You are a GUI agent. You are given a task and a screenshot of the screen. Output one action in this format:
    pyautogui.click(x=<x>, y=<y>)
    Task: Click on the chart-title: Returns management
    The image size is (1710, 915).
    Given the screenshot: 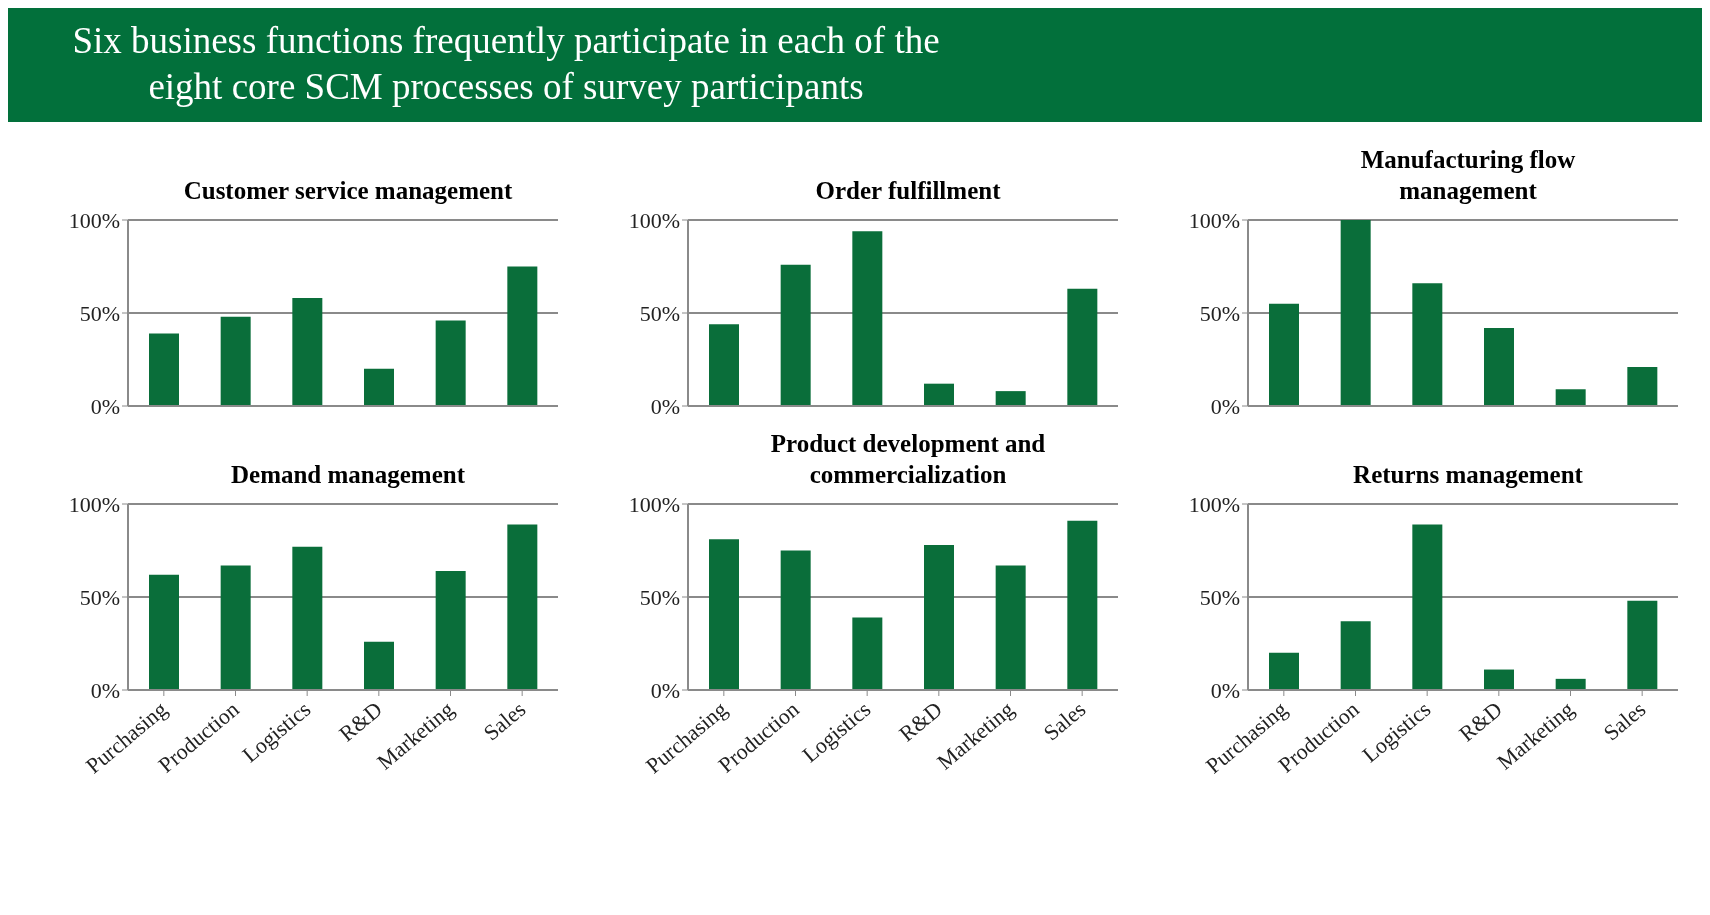 What is the action you would take?
    pyautogui.click(x=1468, y=475)
    